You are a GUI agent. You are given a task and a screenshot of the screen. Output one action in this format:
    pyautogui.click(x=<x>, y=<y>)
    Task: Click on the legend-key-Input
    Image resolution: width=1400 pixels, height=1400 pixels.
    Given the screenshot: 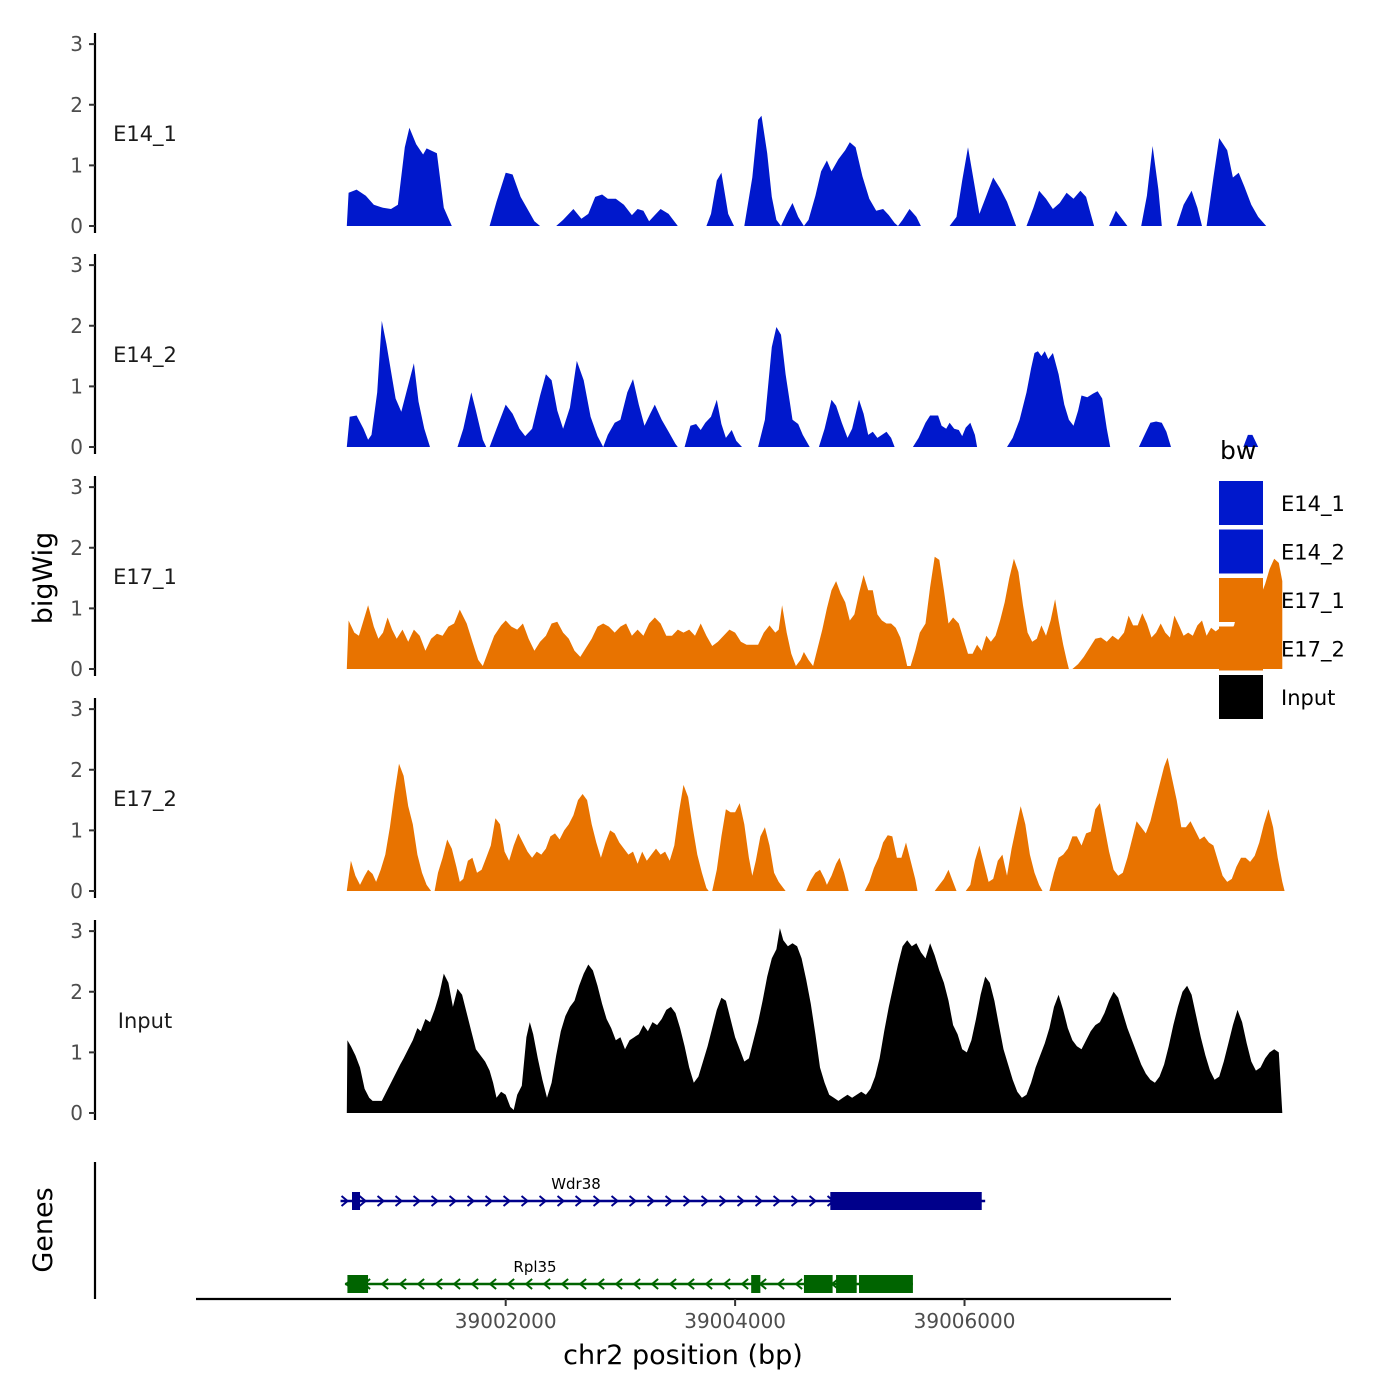 What is the action you would take?
    pyautogui.click(x=1241, y=697)
    